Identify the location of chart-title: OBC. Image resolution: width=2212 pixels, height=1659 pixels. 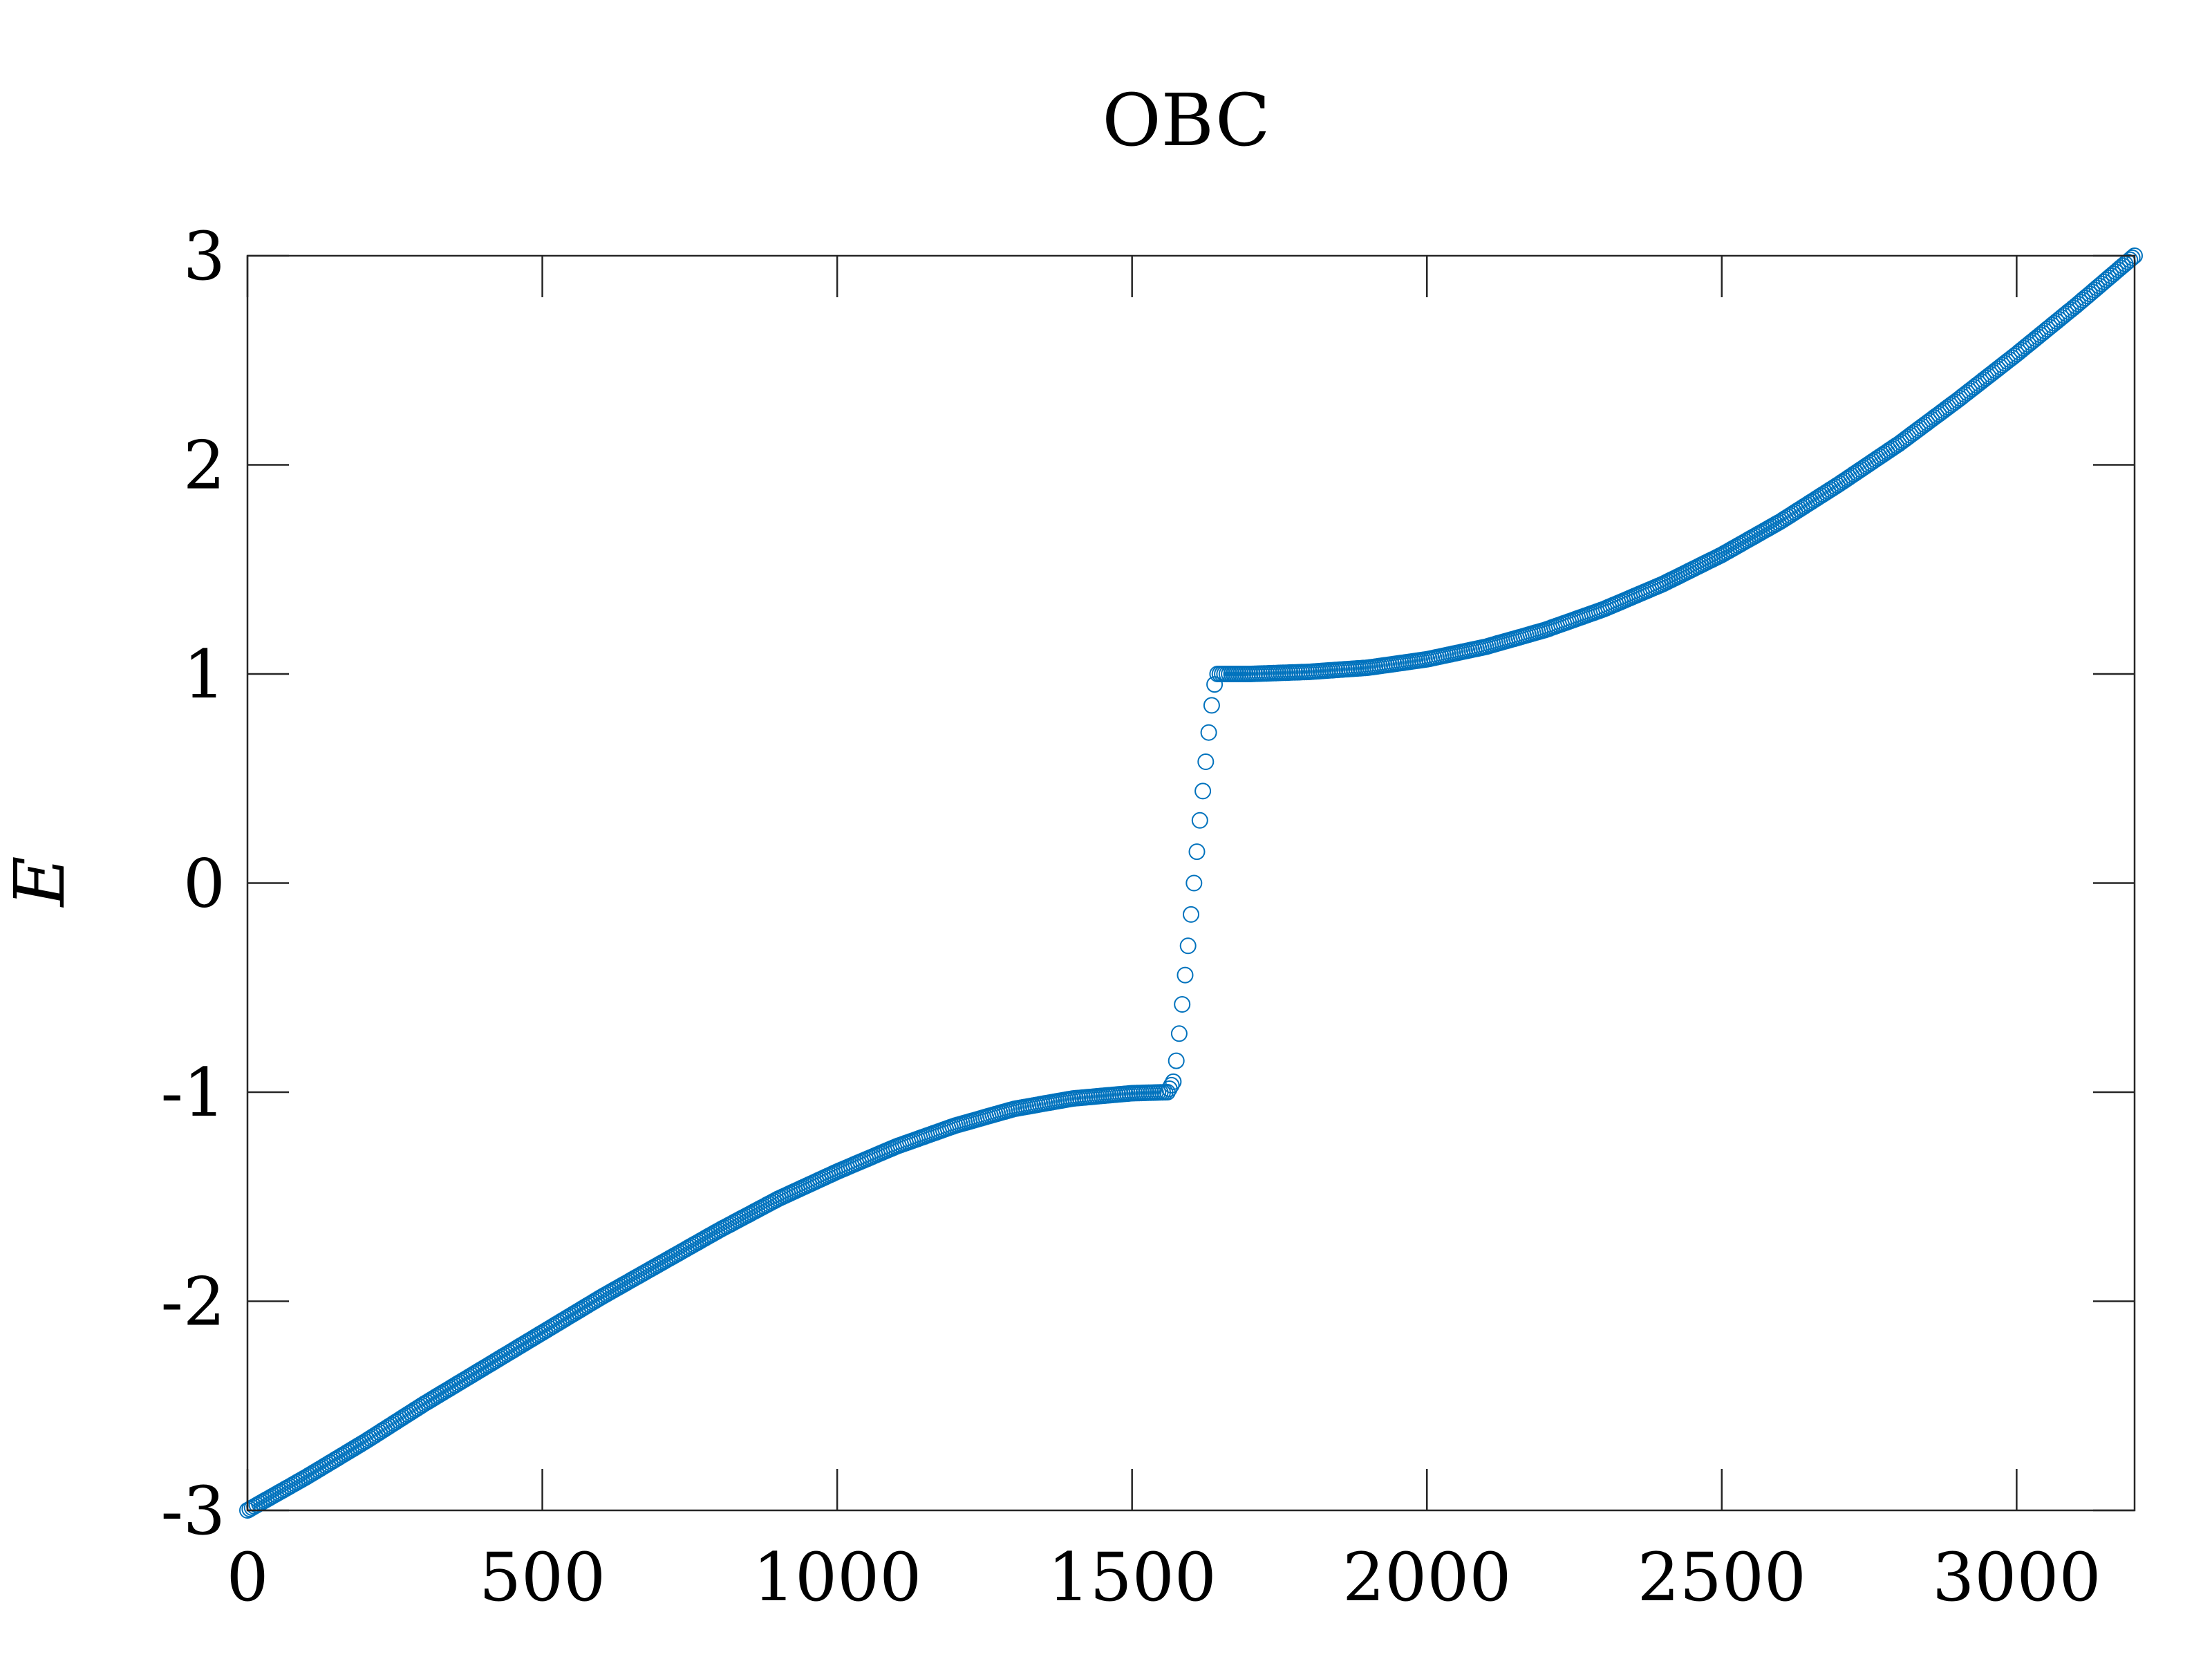
(1186, 120).